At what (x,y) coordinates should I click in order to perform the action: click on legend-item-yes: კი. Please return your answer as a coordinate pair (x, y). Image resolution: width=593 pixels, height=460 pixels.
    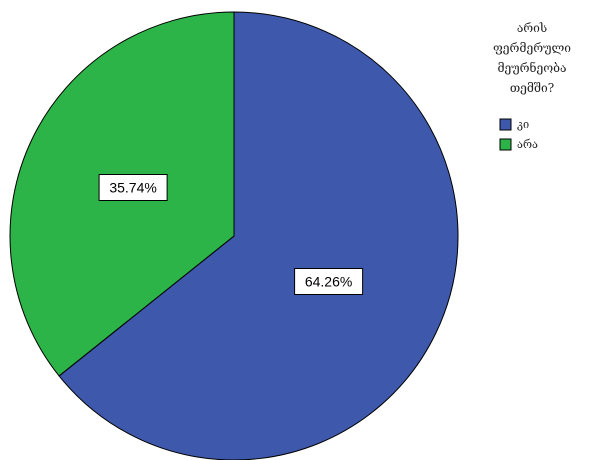
    Looking at the image, I should click on (514, 124).